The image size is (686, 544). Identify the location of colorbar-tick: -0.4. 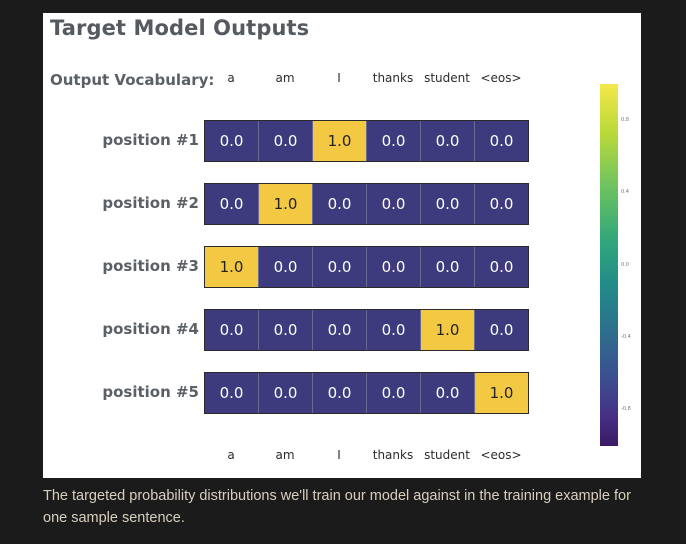
(626, 337).